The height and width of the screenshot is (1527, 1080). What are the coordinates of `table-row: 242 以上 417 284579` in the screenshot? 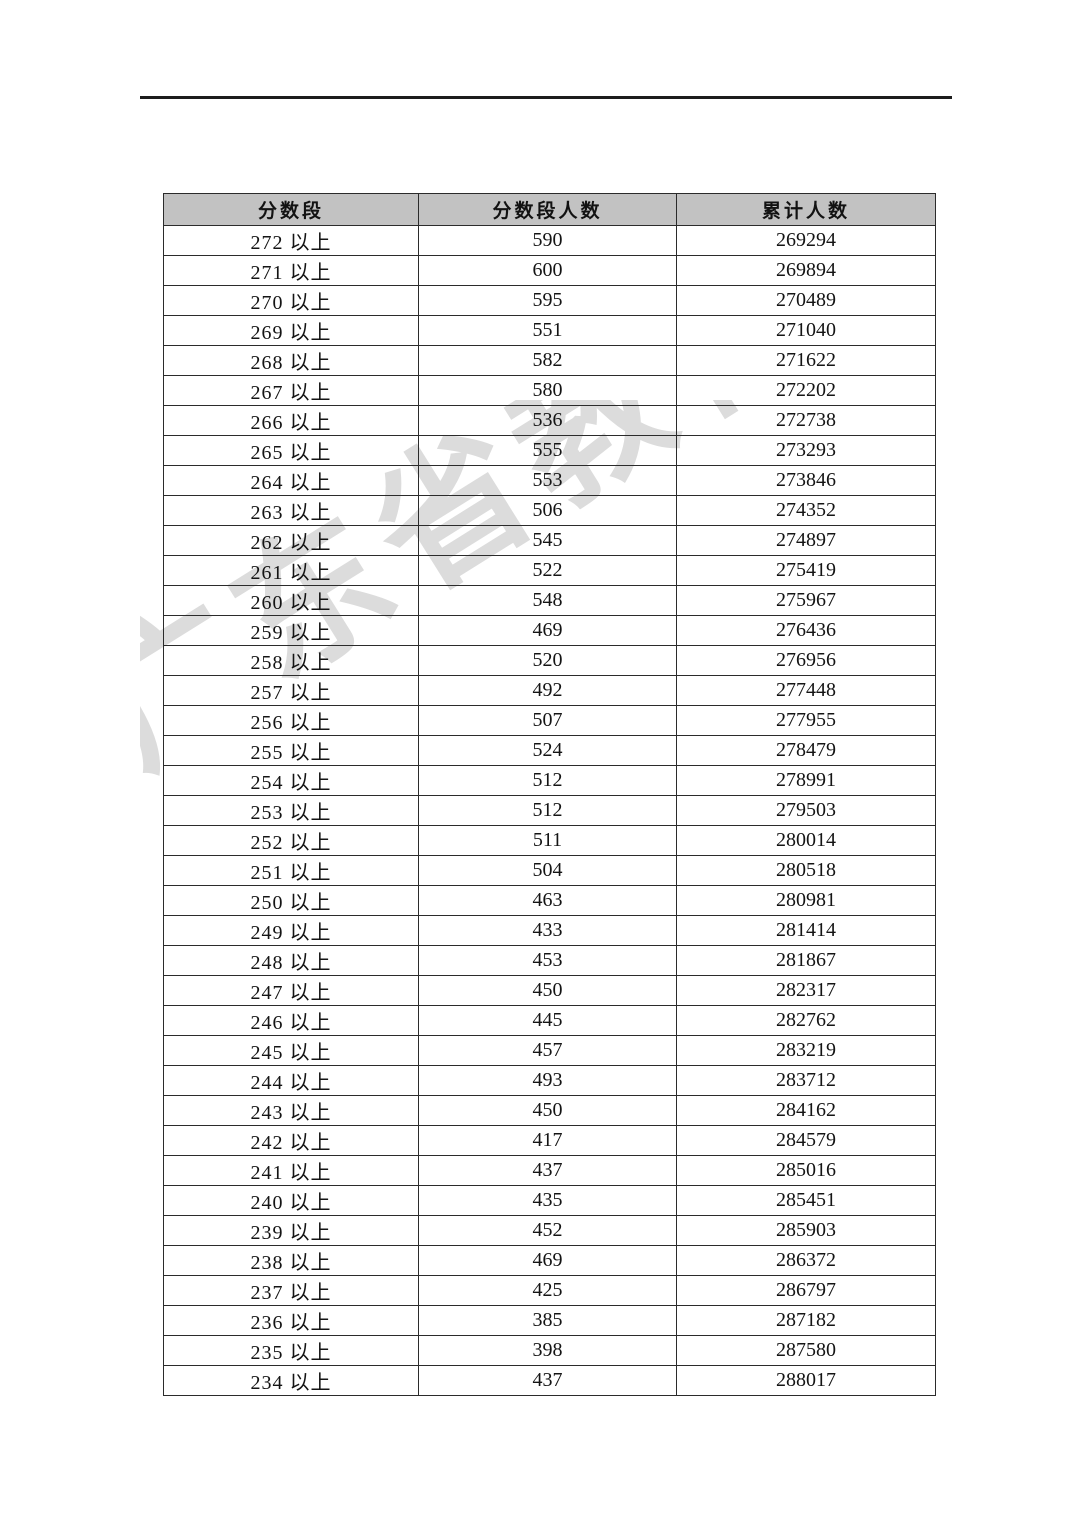 It's located at (549, 1140).